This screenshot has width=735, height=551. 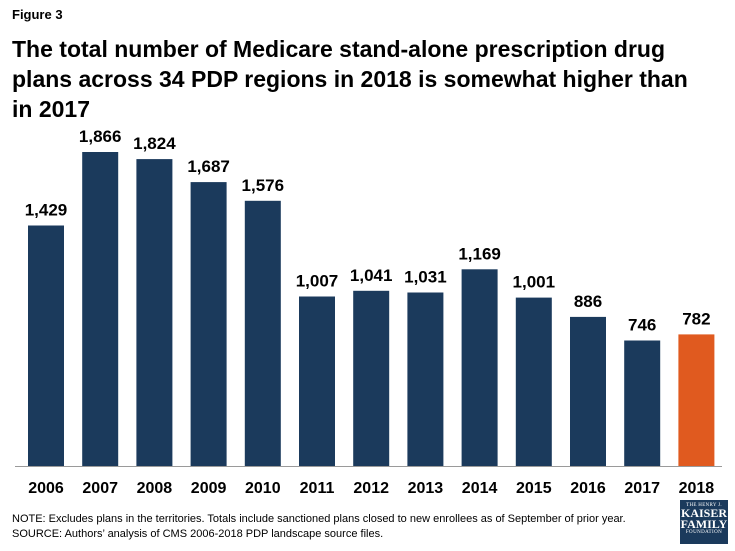 What do you see at coordinates (588, 488) in the screenshot?
I see `x-tick-label-2016: 2016` at bounding box center [588, 488].